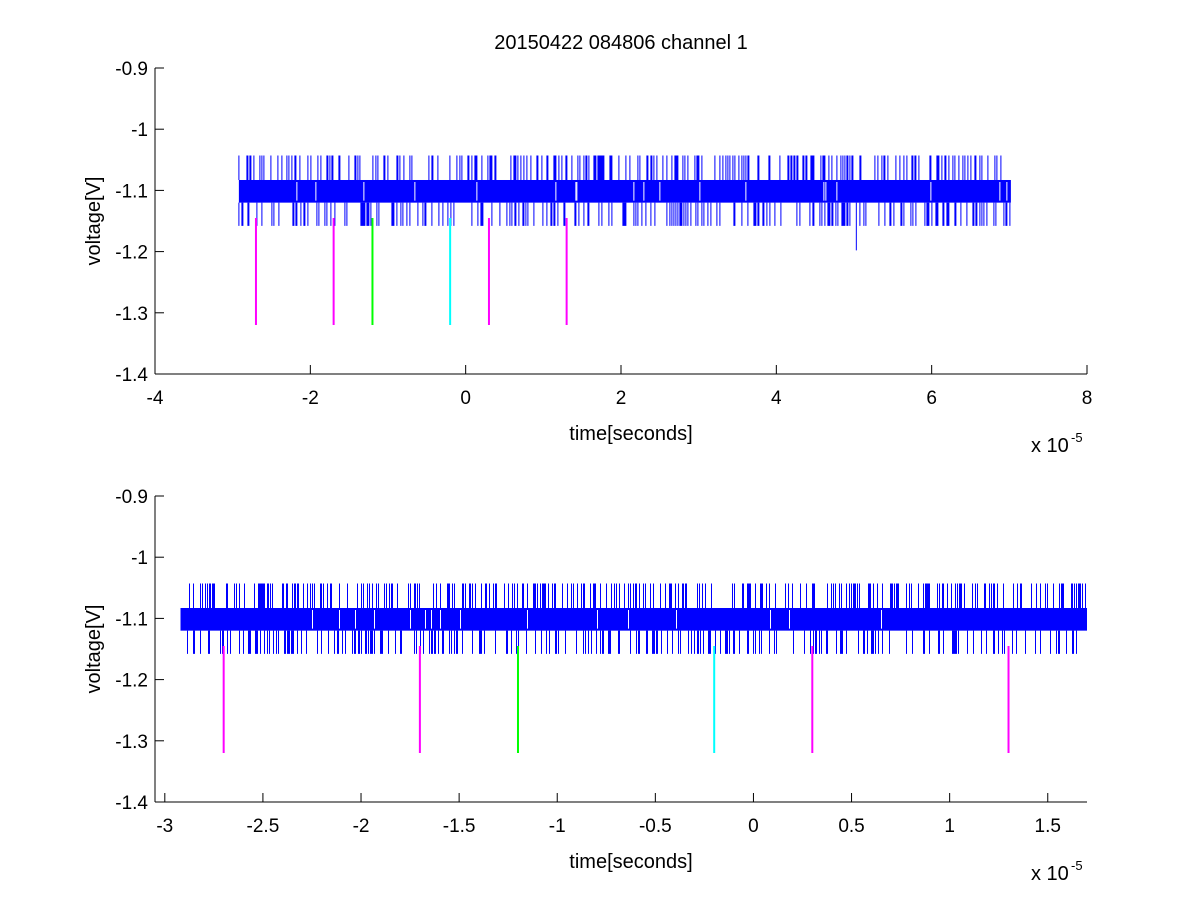 Image resolution: width=1200 pixels, height=901 pixels. Describe the element at coordinates (949, 826) in the screenshot. I see `x-tick-label: 1` at that location.